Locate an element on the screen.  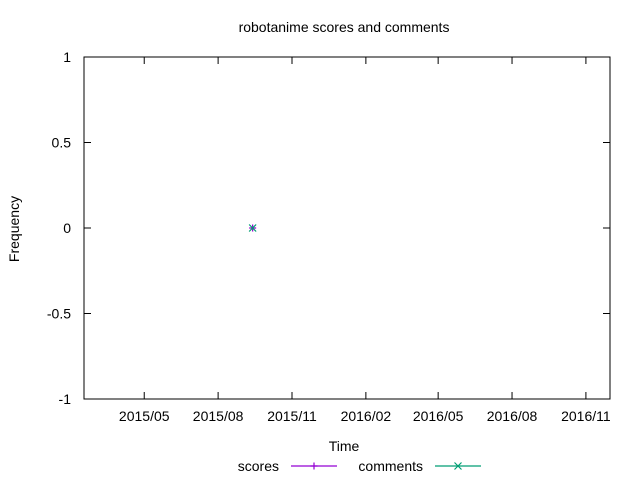
y-tick-label: 0 is located at coordinates (67, 228).